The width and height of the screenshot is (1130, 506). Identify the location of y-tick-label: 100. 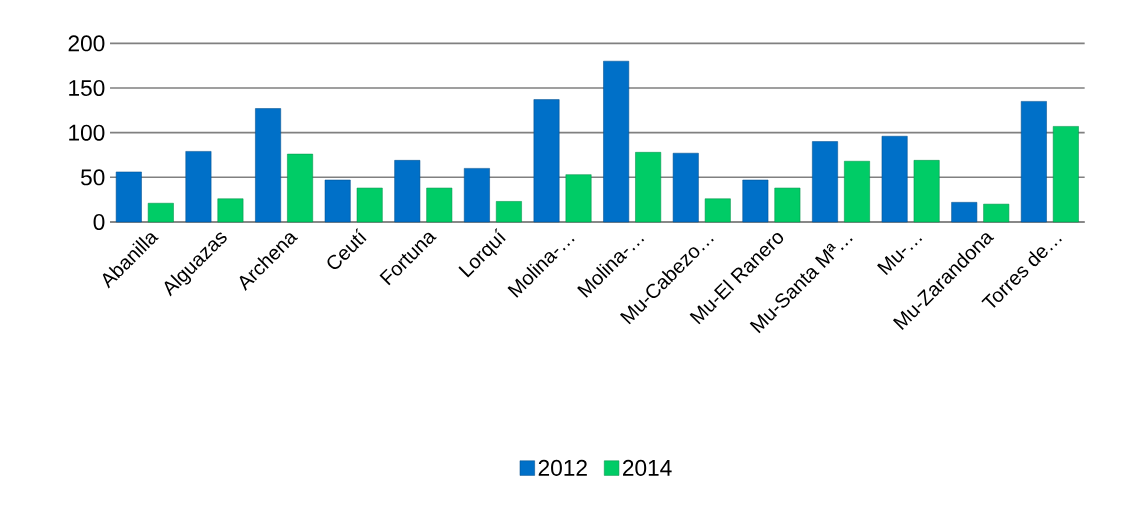
(87, 132).